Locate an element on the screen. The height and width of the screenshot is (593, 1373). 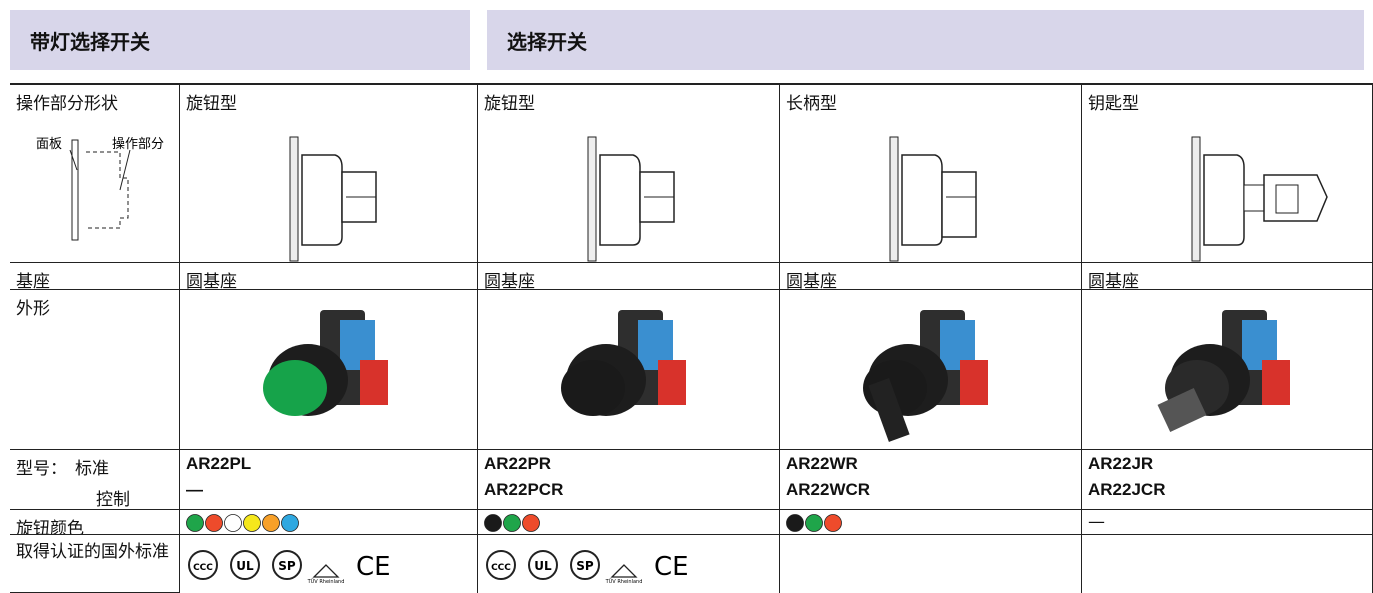
row-label-text: 旋钮颜色 is located at coordinates (94, 524).